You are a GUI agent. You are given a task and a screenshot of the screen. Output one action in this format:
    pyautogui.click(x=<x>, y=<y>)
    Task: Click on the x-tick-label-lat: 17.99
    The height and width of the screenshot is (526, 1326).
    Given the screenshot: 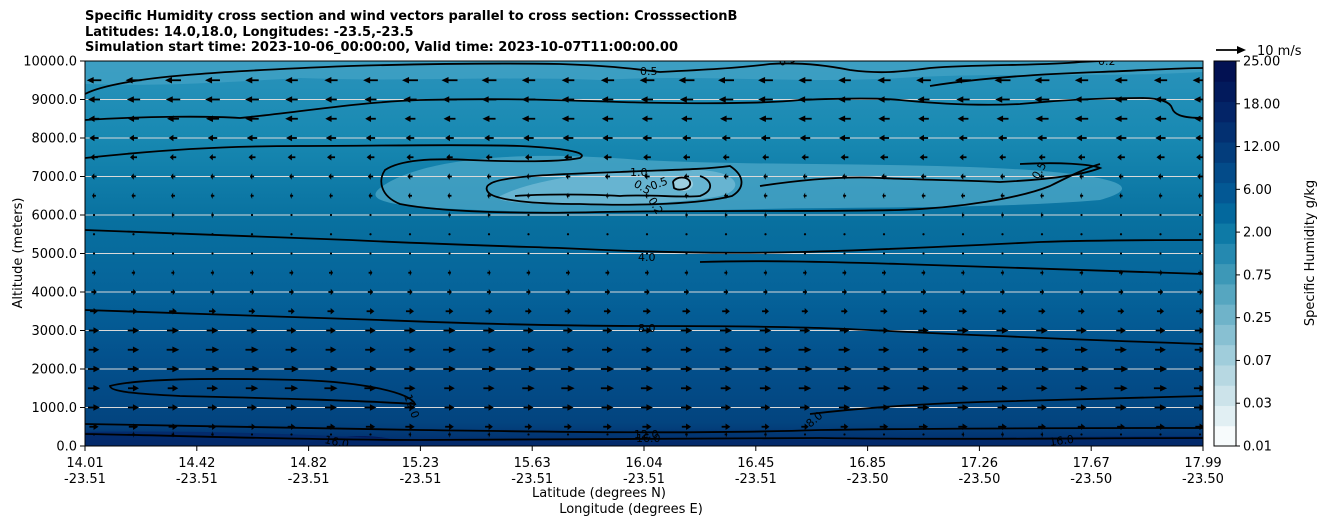 What is the action you would take?
    pyautogui.click(x=1202, y=463)
    